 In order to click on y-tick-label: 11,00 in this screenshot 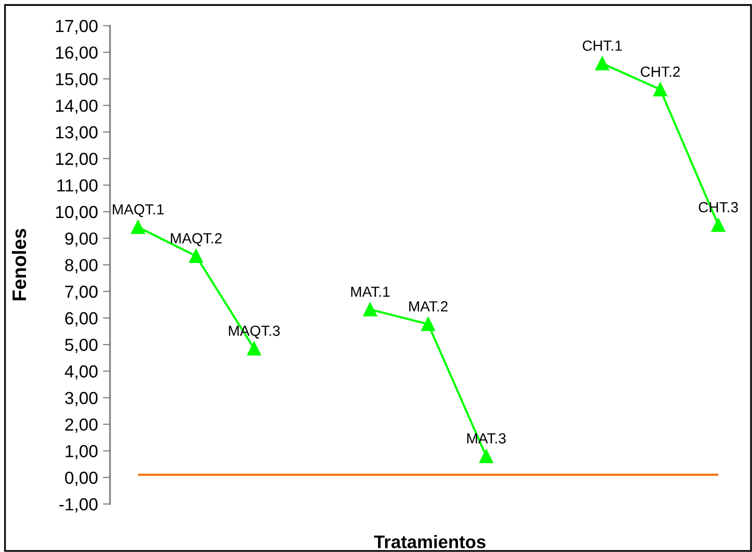, I will do `click(77, 186)`.